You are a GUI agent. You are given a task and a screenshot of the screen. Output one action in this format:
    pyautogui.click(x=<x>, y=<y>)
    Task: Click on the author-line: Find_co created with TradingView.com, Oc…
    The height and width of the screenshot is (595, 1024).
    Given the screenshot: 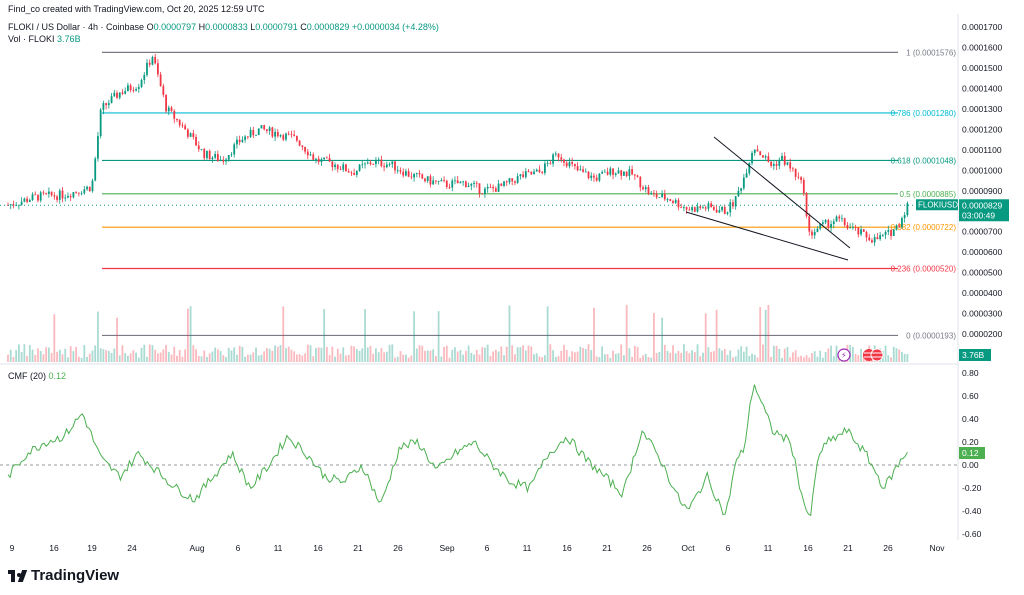 What is the action you would take?
    pyautogui.click(x=136, y=9)
    